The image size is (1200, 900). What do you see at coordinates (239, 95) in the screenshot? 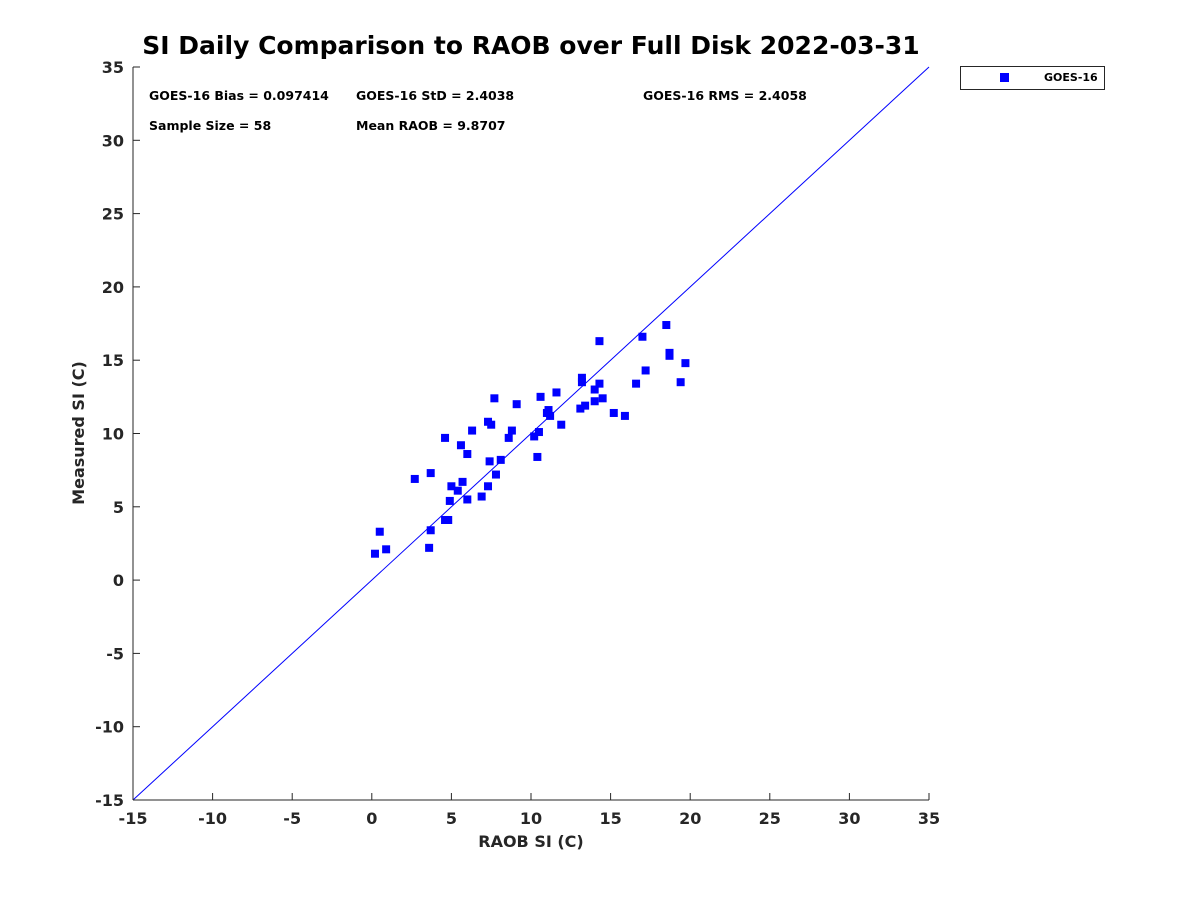
I see `bias-annotation: GOES-16 Bias = 0.097414` at bounding box center [239, 95].